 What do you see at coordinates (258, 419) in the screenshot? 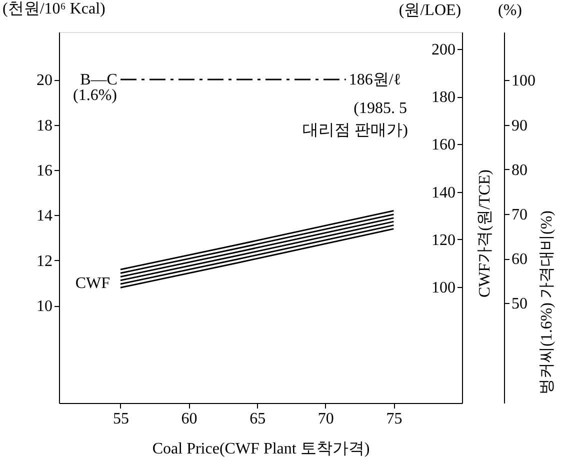
I see `x-tick-label: 65` at bounding box center [258, 419].